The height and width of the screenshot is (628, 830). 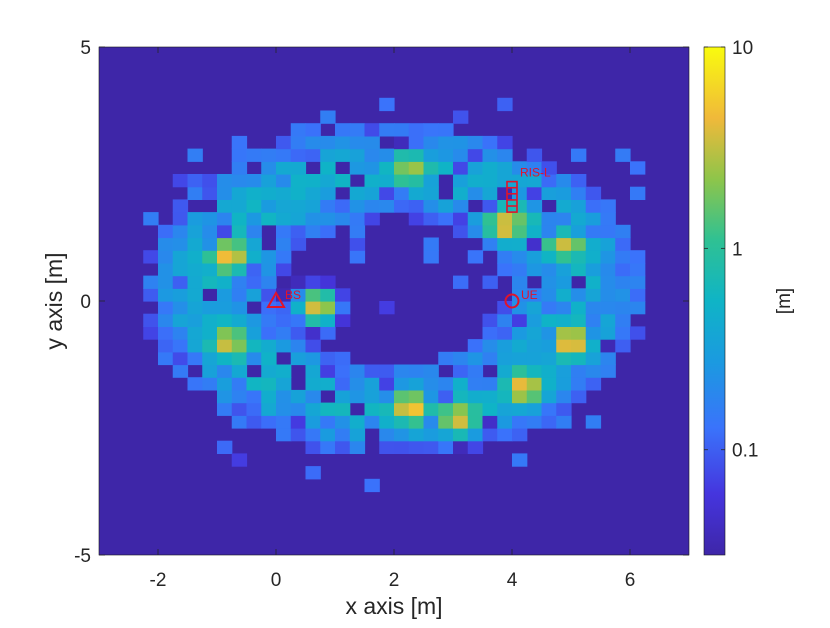 What do you see at coordinates (85, 302) in the screenshot?
I see `y-tick-label: 0` at bounding box center [85, 302].